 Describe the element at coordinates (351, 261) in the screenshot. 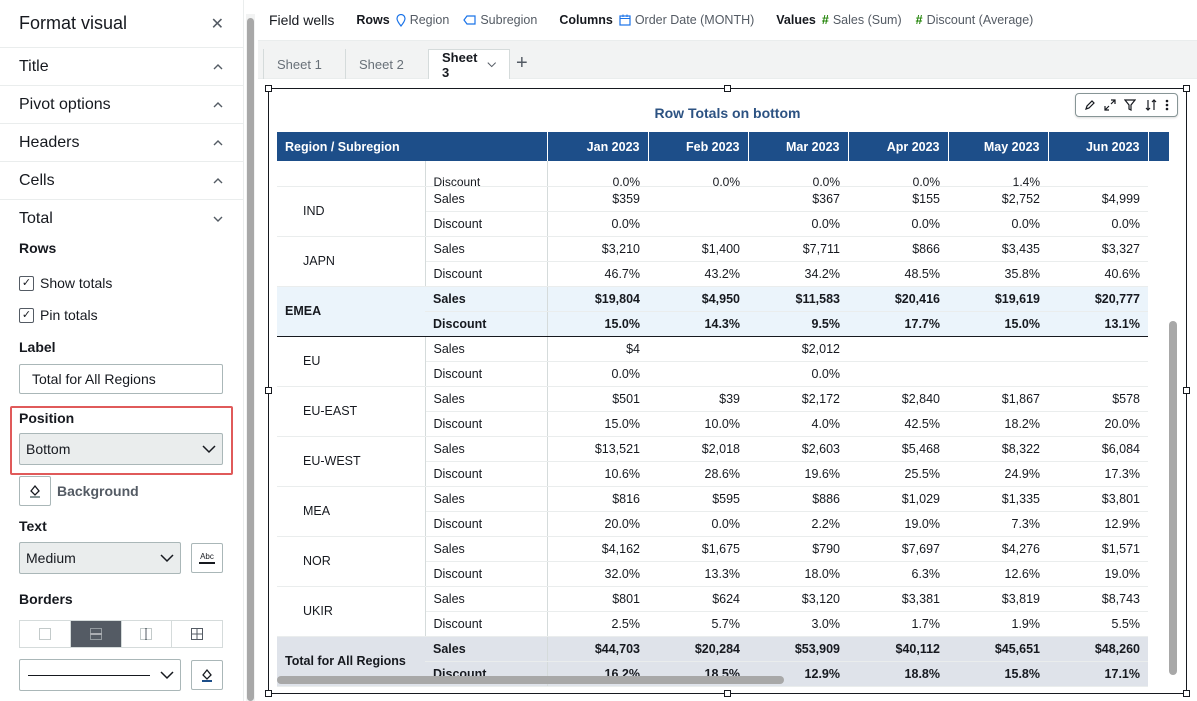

I see `subregion-cell: JAPN` at that location.